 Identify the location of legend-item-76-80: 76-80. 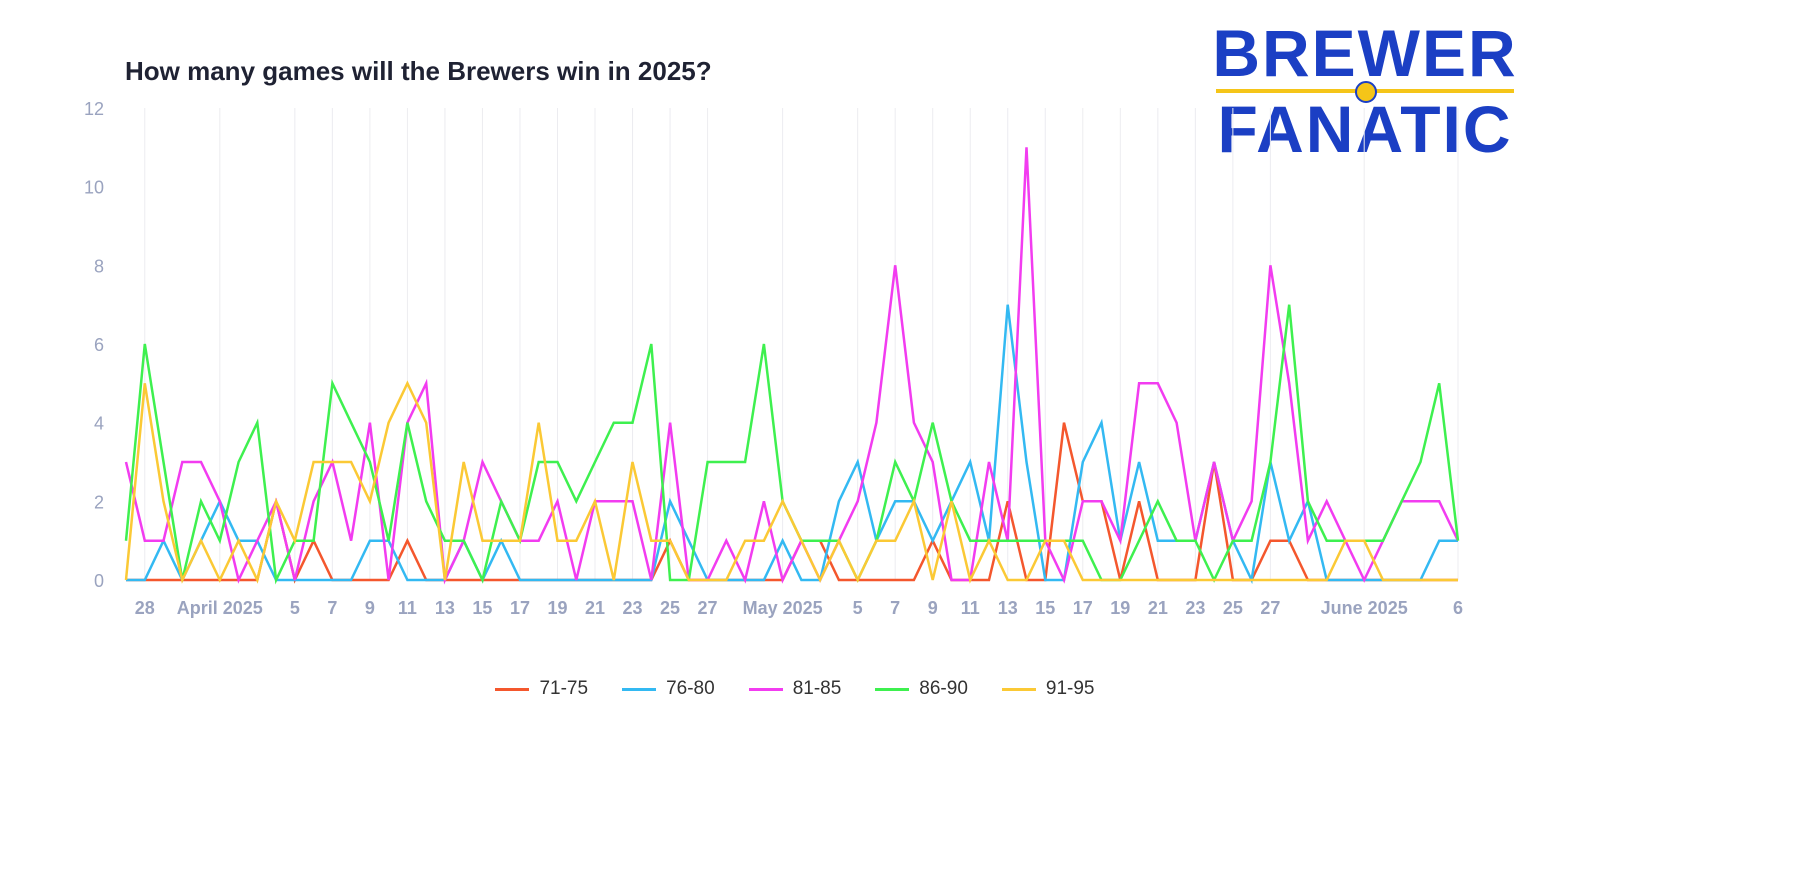
(668, 689).